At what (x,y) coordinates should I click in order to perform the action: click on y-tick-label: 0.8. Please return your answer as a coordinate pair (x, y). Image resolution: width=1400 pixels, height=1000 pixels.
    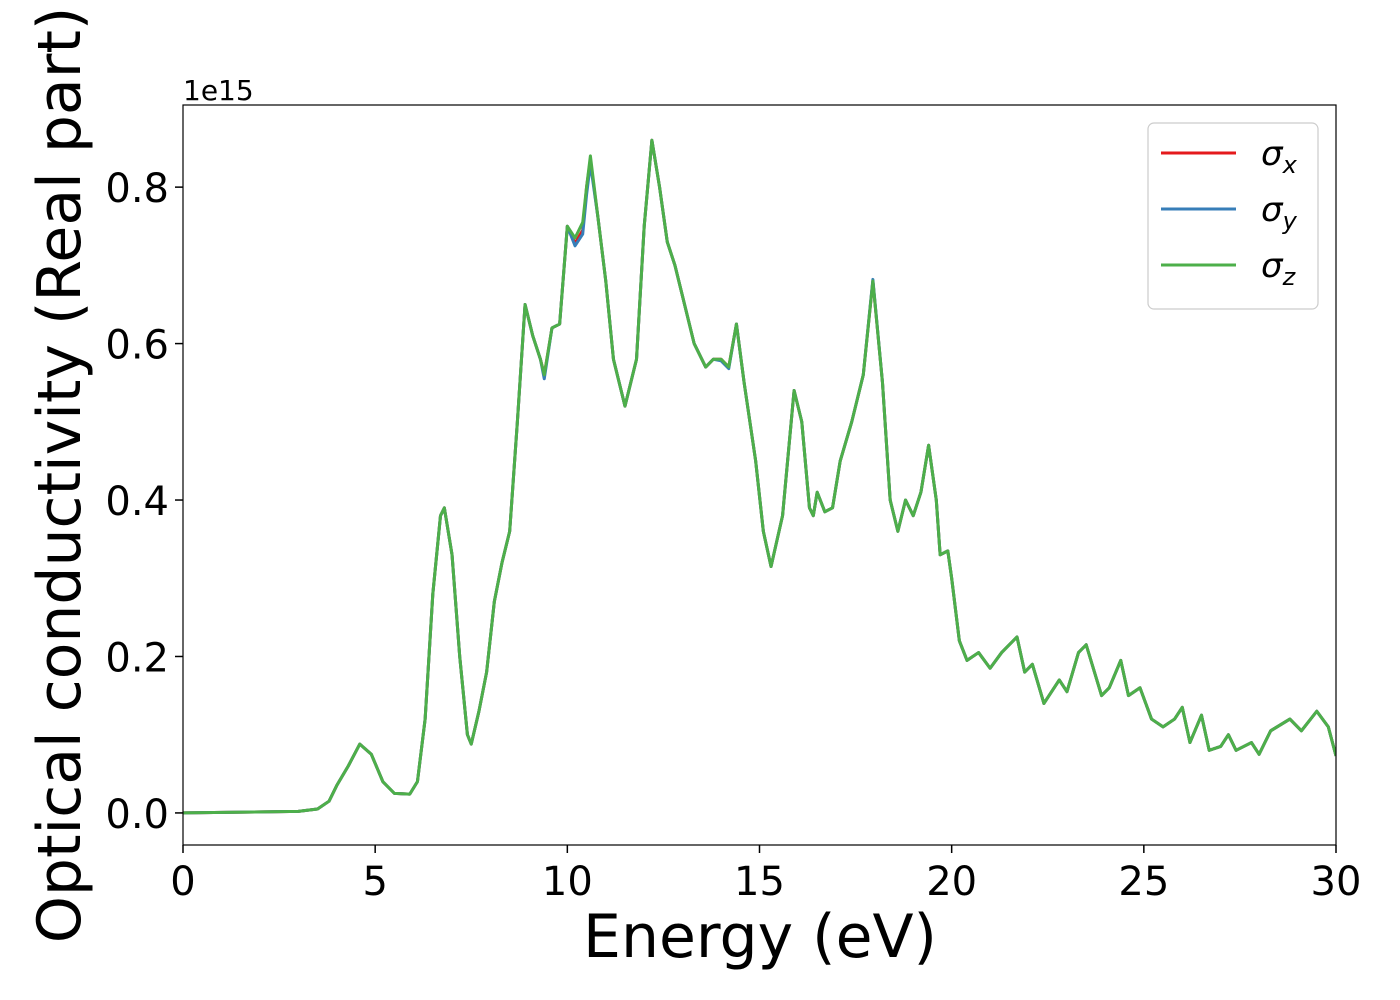
    Looking at the image, I should click on (137, 189).